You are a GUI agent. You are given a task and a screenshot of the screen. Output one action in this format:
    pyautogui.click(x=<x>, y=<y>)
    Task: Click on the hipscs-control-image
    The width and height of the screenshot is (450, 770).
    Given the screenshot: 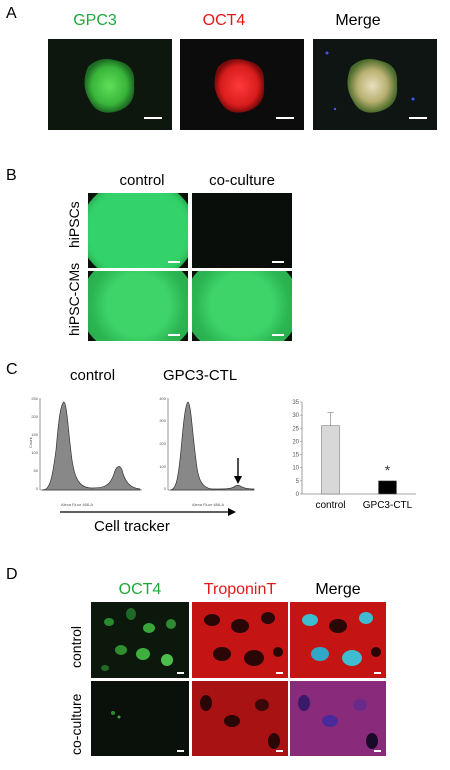 What is the action you would take?
    pyautogui.click(x=138, y=230)
    